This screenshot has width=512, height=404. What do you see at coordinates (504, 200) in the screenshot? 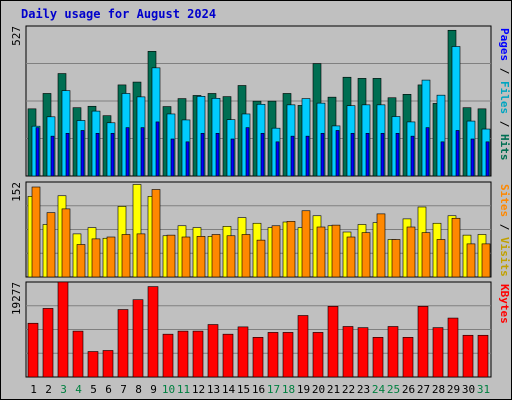
I see `legend-sites: Sites` at bounding box center [504, 200].